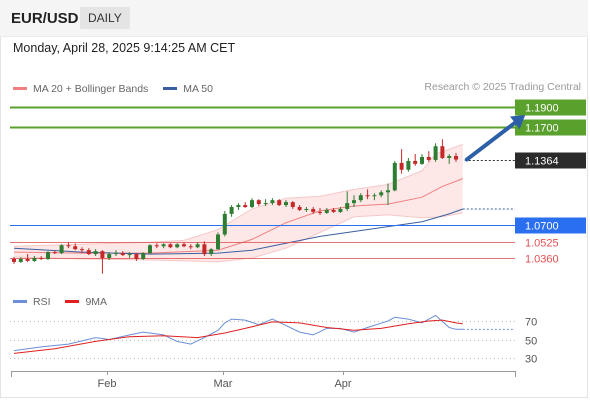  Describe the element at coordinates (294, 18) in the screenshot. I see `chart-header: EUR/USD DAILY` at that location.